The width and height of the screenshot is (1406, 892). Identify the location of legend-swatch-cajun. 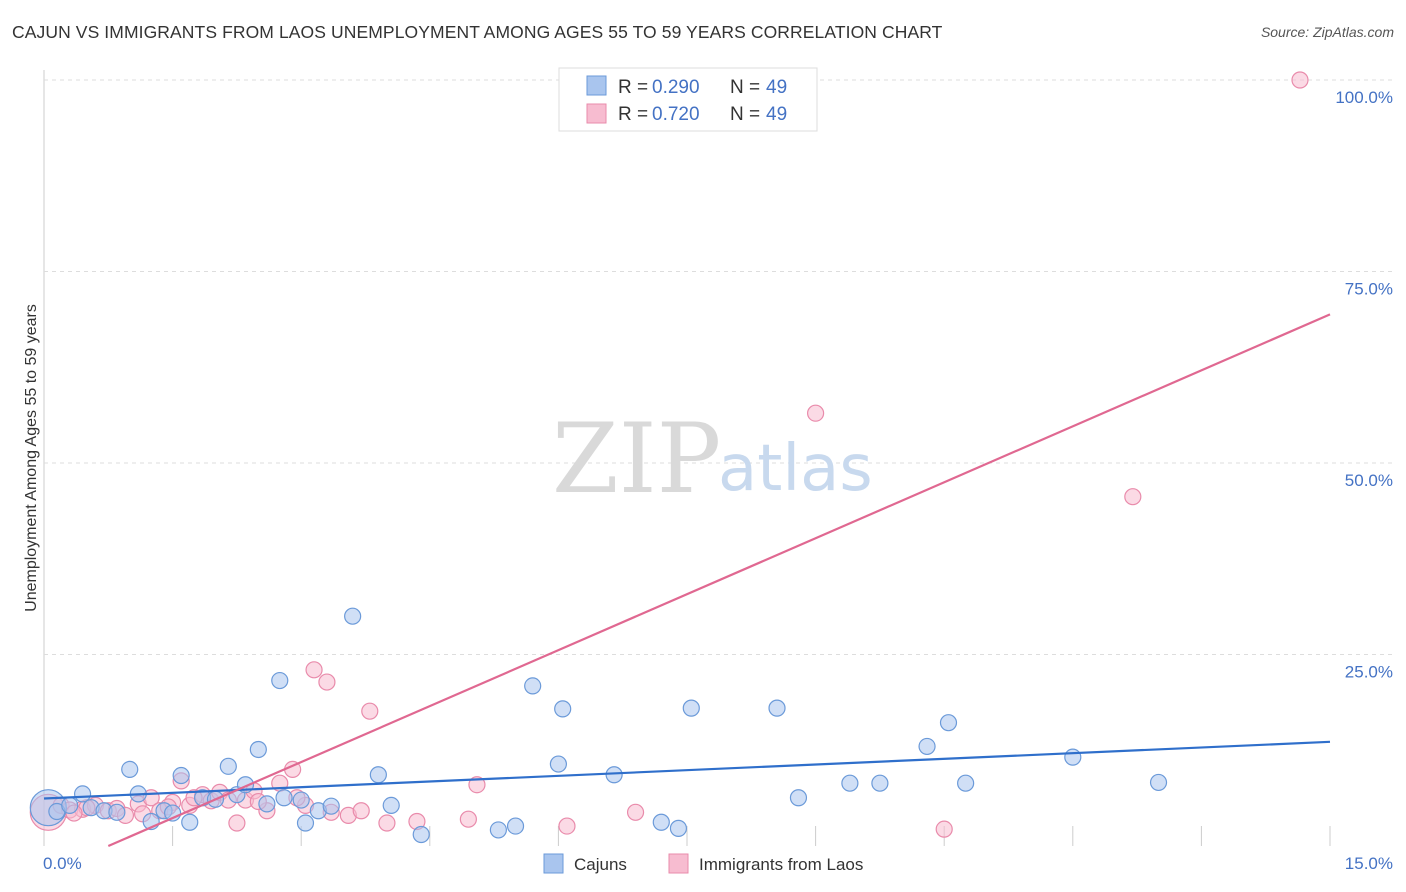
(596, 85).